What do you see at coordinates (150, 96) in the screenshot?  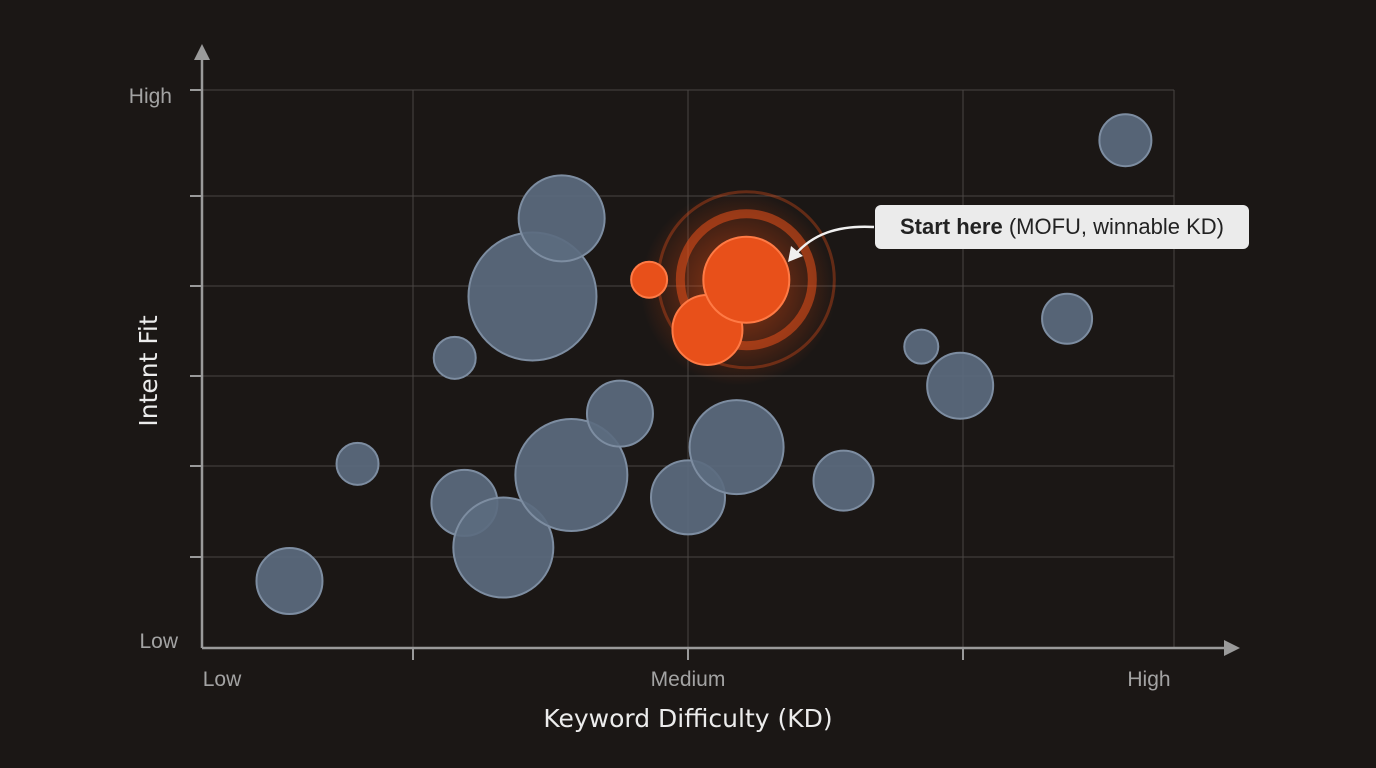 I see `y-tick-label-high: High` at bounding box center [150, 96].